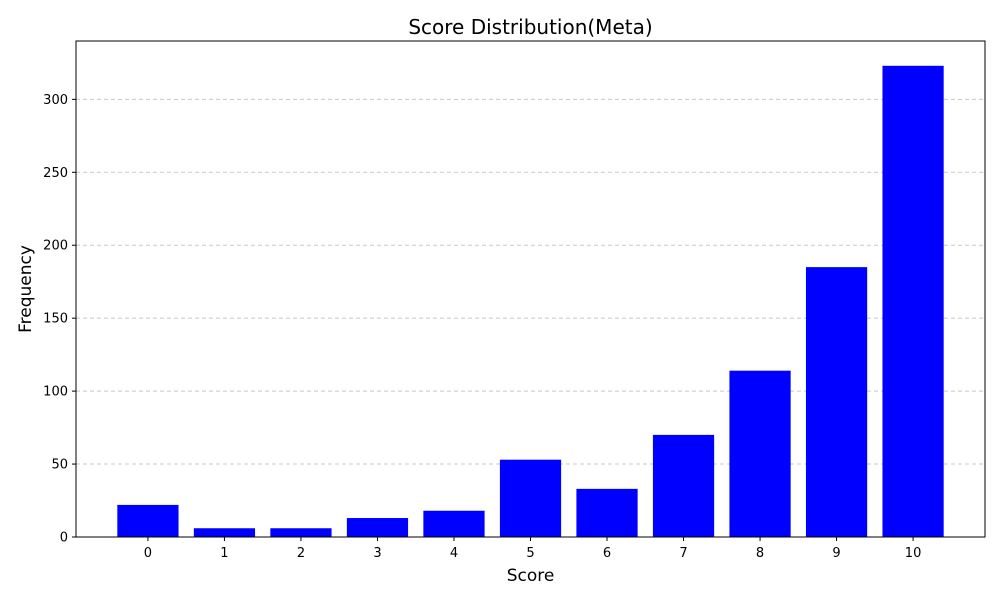 This screenshot has height=600, width=1000. Describe the element at coordinates (55, 319) in the screenshot. I see `y-tick-label-150: 150` at that location.